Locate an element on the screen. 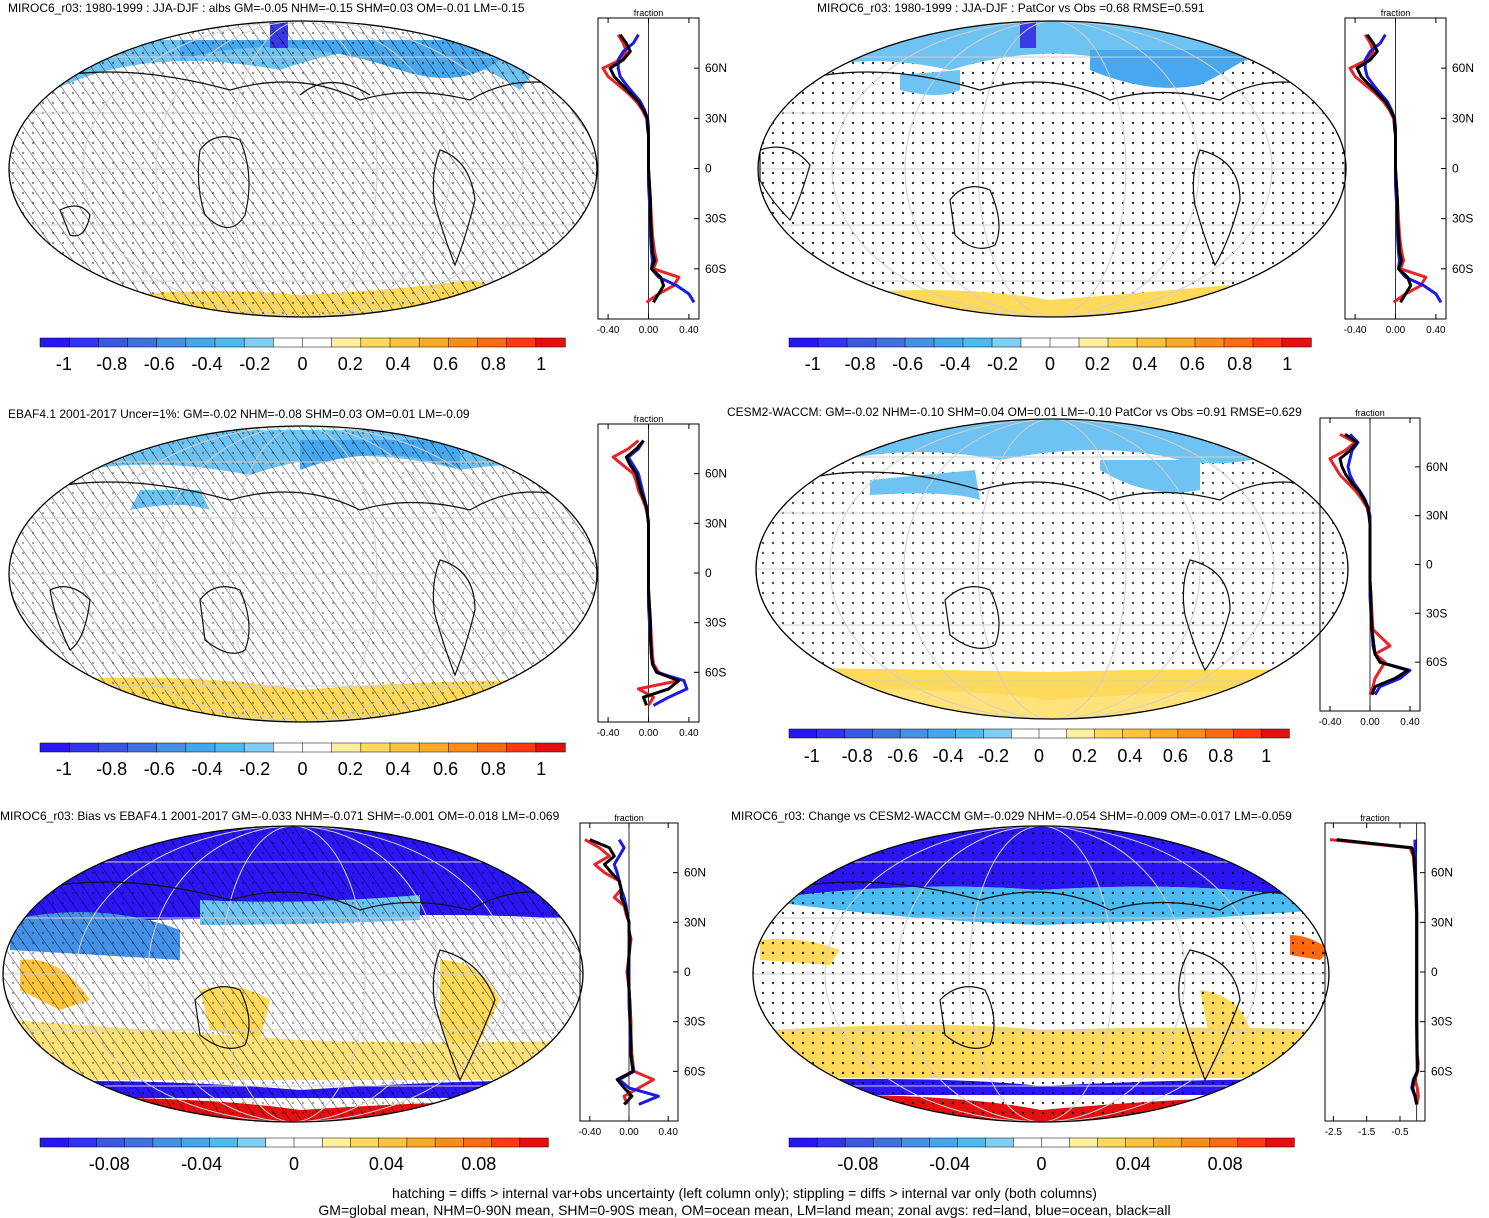  zonal-series-land is located at coordinates (646, 573).